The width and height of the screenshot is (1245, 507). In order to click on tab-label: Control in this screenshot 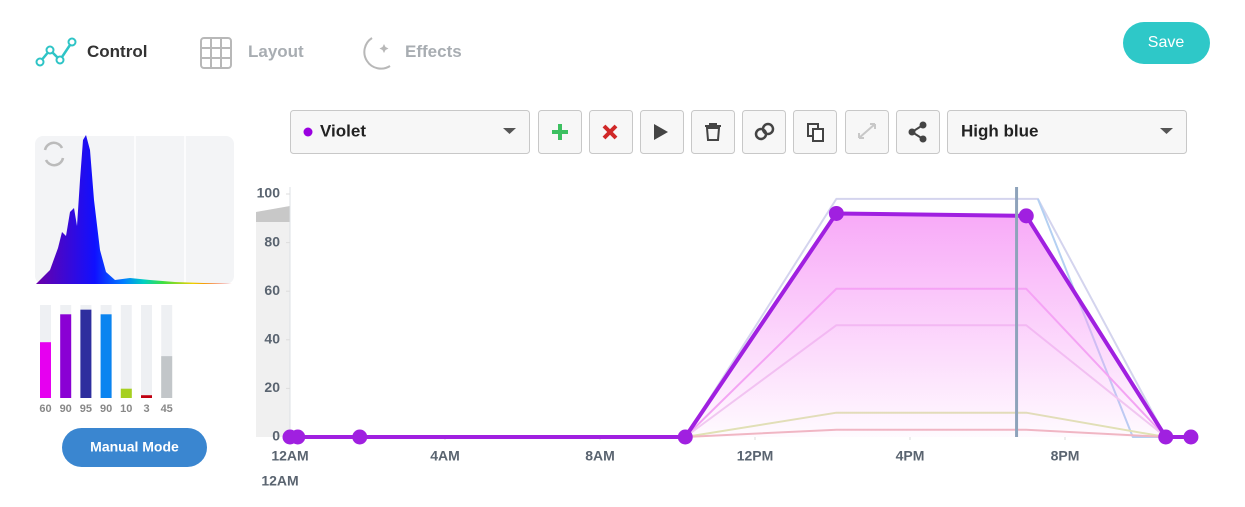, I will do `click(117, 51)`.